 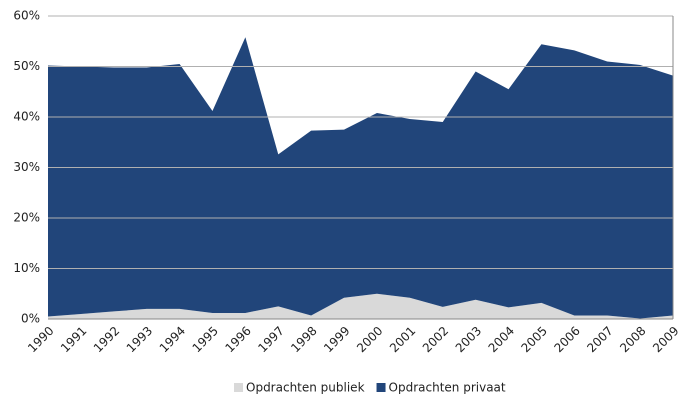 What do you see at coordinates (237, 339) in the screenshot?
I see `x-tick-label: 1996` at bounding box center [237, 339].